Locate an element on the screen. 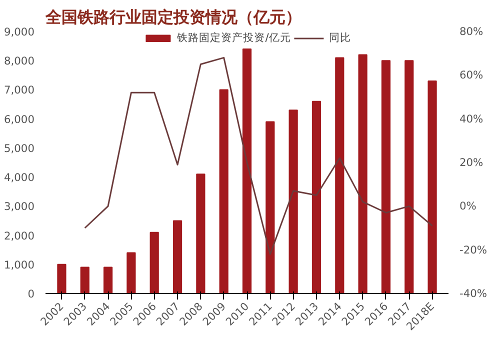  legend-label: 同比 is located at coordinates (339, 38).